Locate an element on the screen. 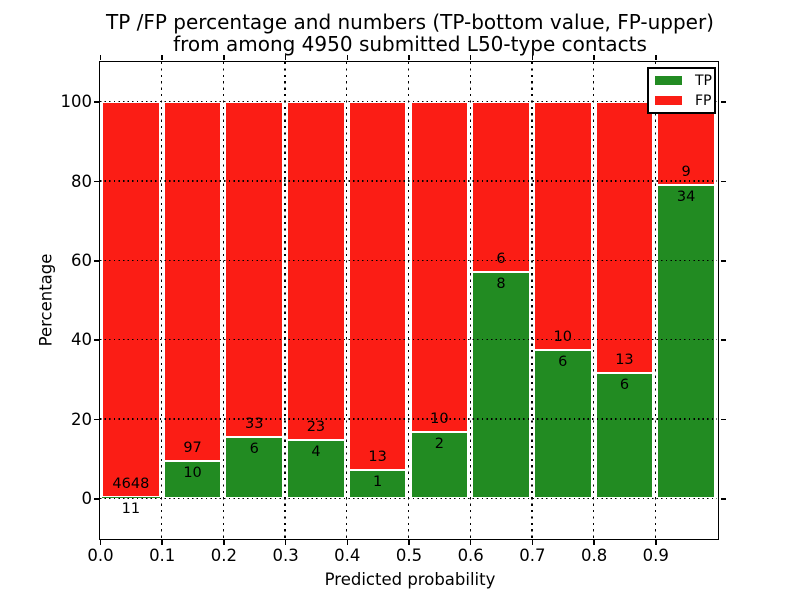 The image size is (800, 600). x-axis-label: Predicted probability is located at coordinates (410, 579).